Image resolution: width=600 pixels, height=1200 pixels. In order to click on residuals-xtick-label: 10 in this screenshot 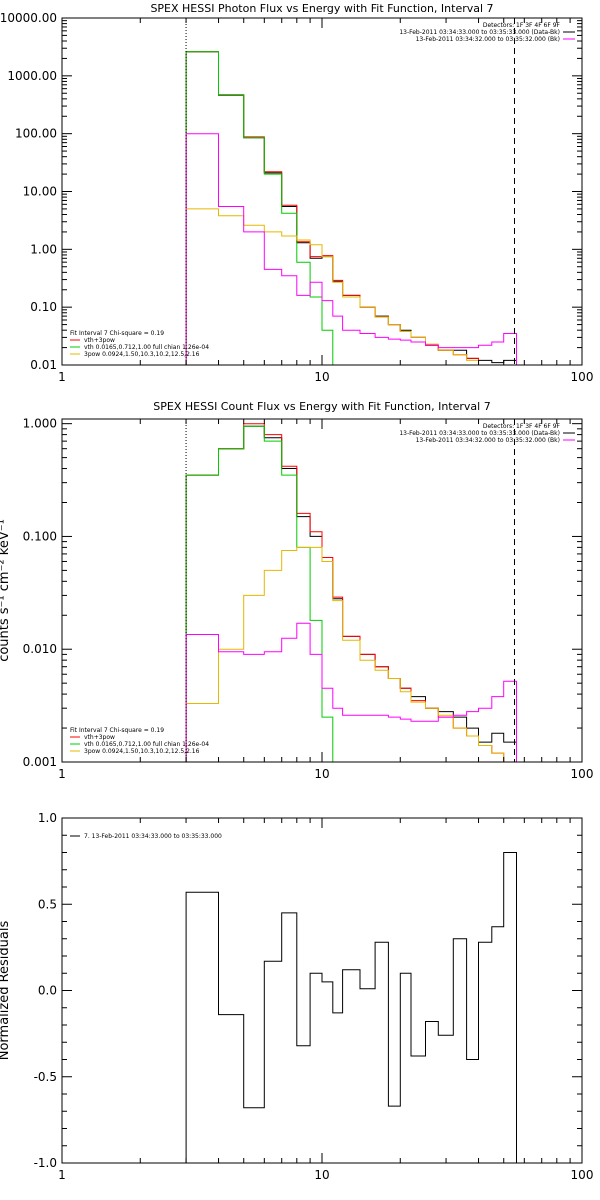, I will do `click(321, 1175)`.